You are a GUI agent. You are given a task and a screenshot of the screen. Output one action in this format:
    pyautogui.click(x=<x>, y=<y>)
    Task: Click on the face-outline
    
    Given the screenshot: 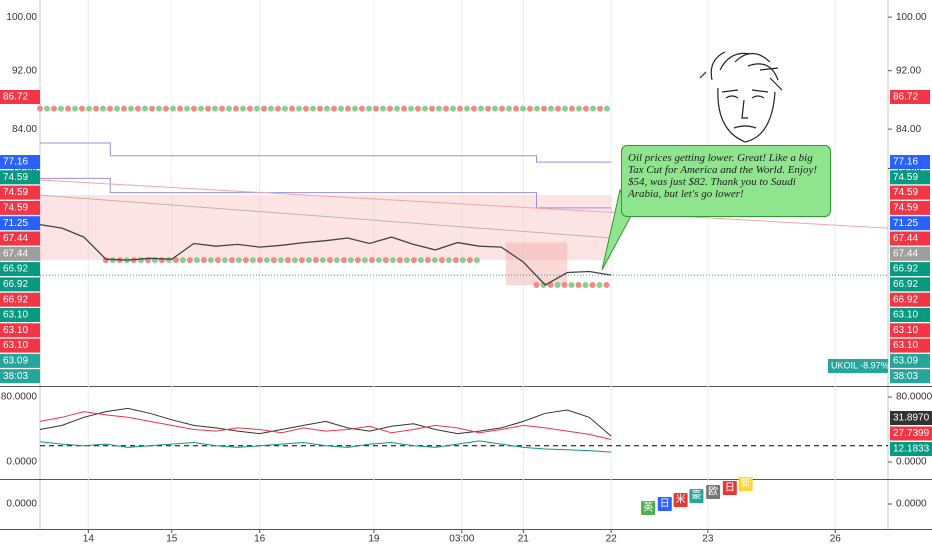 What is the action you would take?
    pyautogui.click(x=746, y=115)
    